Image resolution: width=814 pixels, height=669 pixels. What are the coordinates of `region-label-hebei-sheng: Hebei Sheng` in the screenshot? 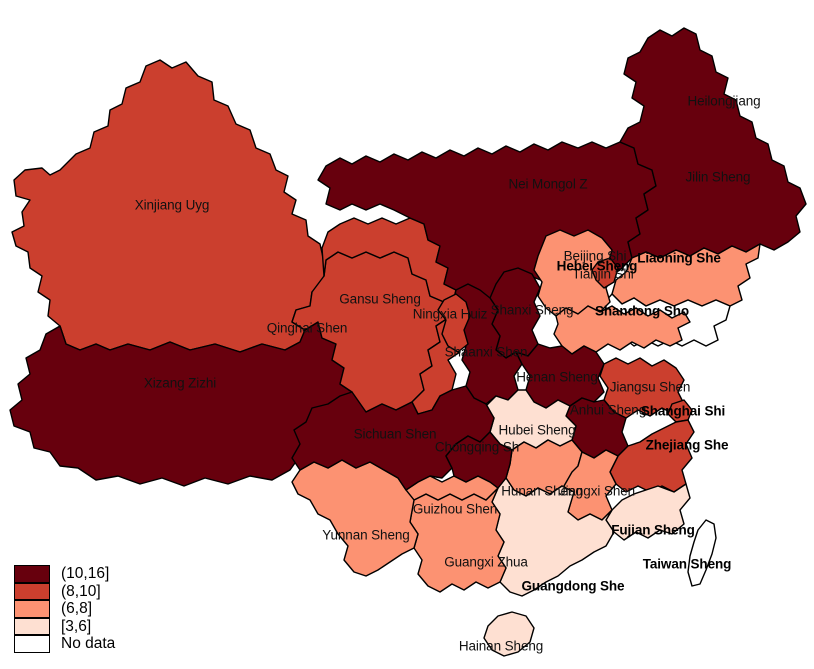 It's located at (597, 266).